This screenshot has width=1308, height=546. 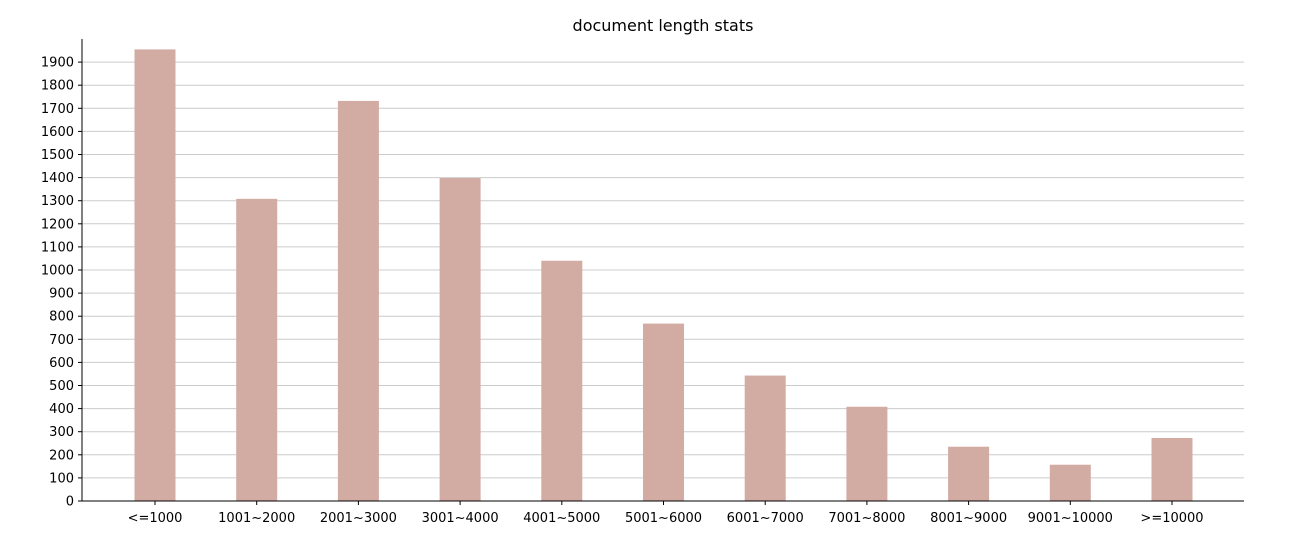 What do you see at coordinates (61, 478) in the screenshot?
I see `y-tick-label: 100` at bounding box center [61, 478].